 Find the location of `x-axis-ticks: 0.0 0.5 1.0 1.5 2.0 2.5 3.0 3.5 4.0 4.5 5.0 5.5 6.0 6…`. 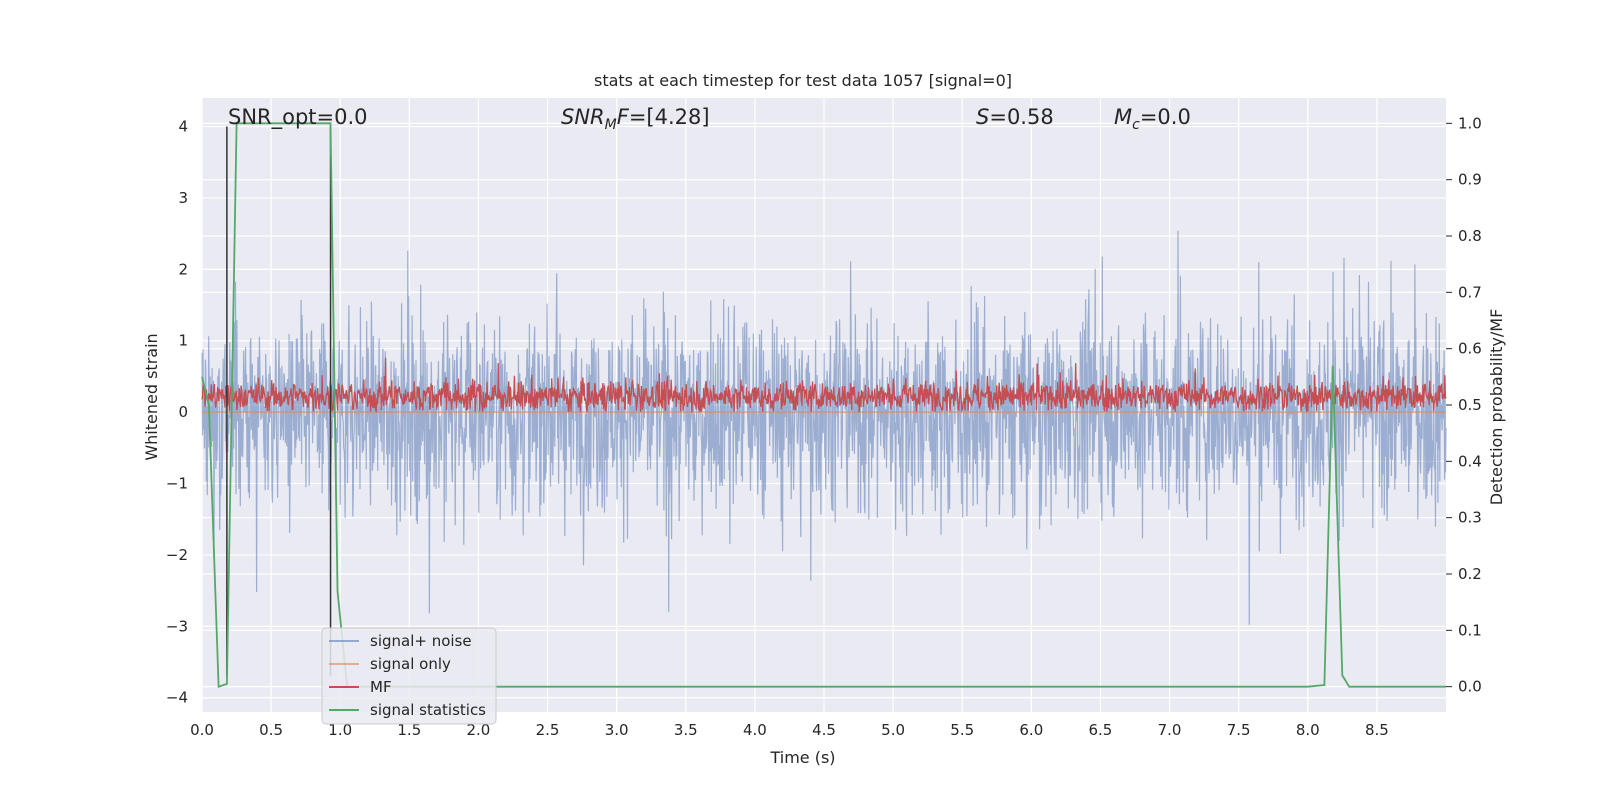

x-axis-ticks: 0.0 0.5 1.0 1.5 2.0 2.5 3.0 3.5 4.0 4.5 5.0 5.5 6.0 6… is located at coordinates (789, 730).